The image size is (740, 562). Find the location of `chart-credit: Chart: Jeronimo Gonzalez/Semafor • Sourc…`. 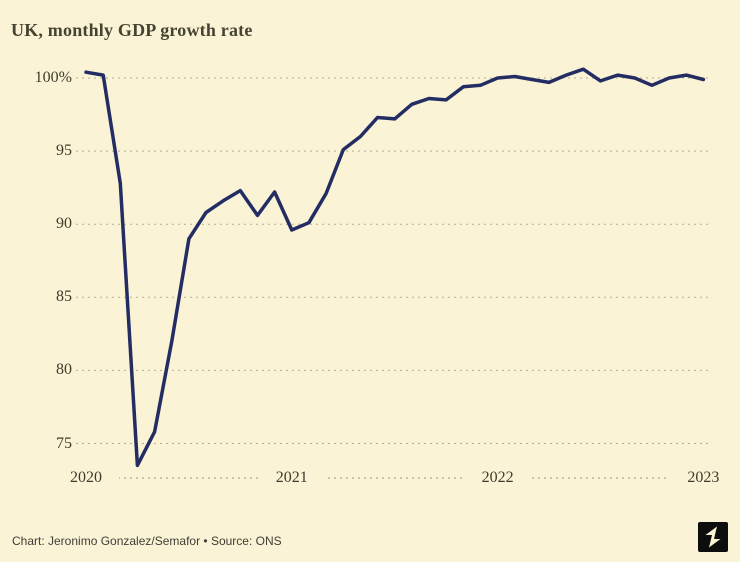

chart-credit: Chart: Jeronimo Gonzalez/Semafor • Sourc… is located at coordinates (147, 541).